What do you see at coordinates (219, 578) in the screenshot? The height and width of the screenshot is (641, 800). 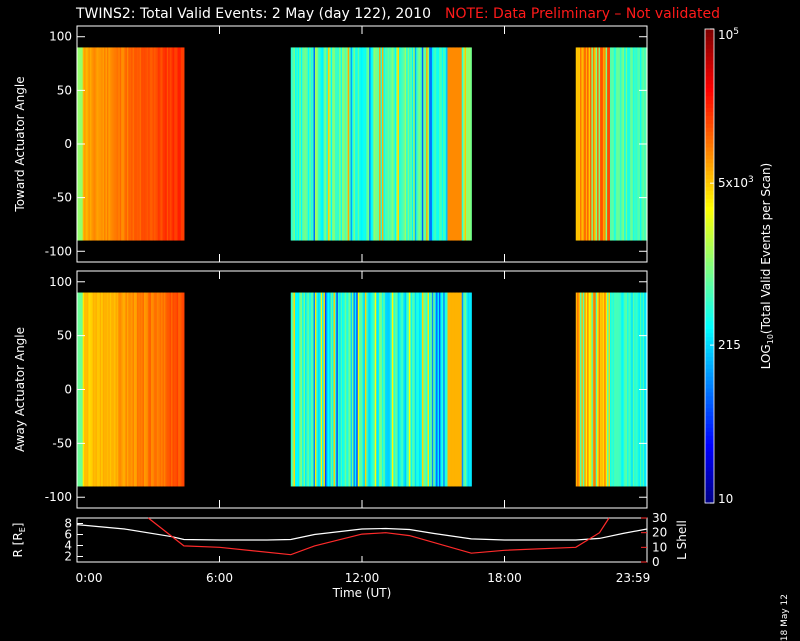 I see `x-tick-label: 6:00` at bounding box center [219, 578].